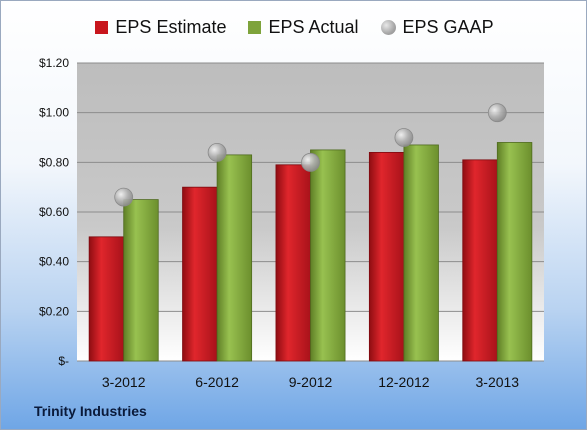  What do you see at coordinates (448, 27) in the screenshot?
I see `legend-label: EPS GAAP` at bounding box center [448, 27].